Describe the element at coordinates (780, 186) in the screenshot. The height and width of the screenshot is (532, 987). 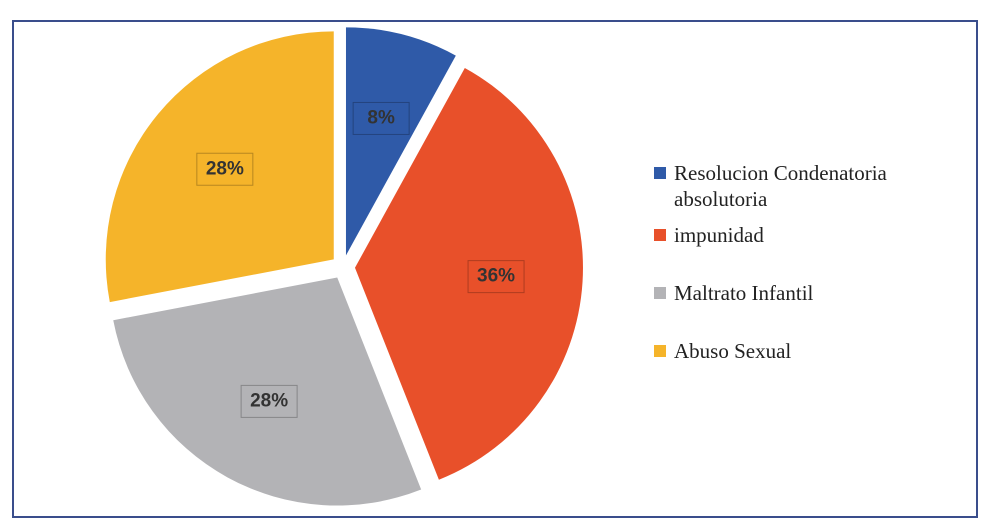
I see `legend-label: Resolucion Condenatoria absolutoria` at that location.